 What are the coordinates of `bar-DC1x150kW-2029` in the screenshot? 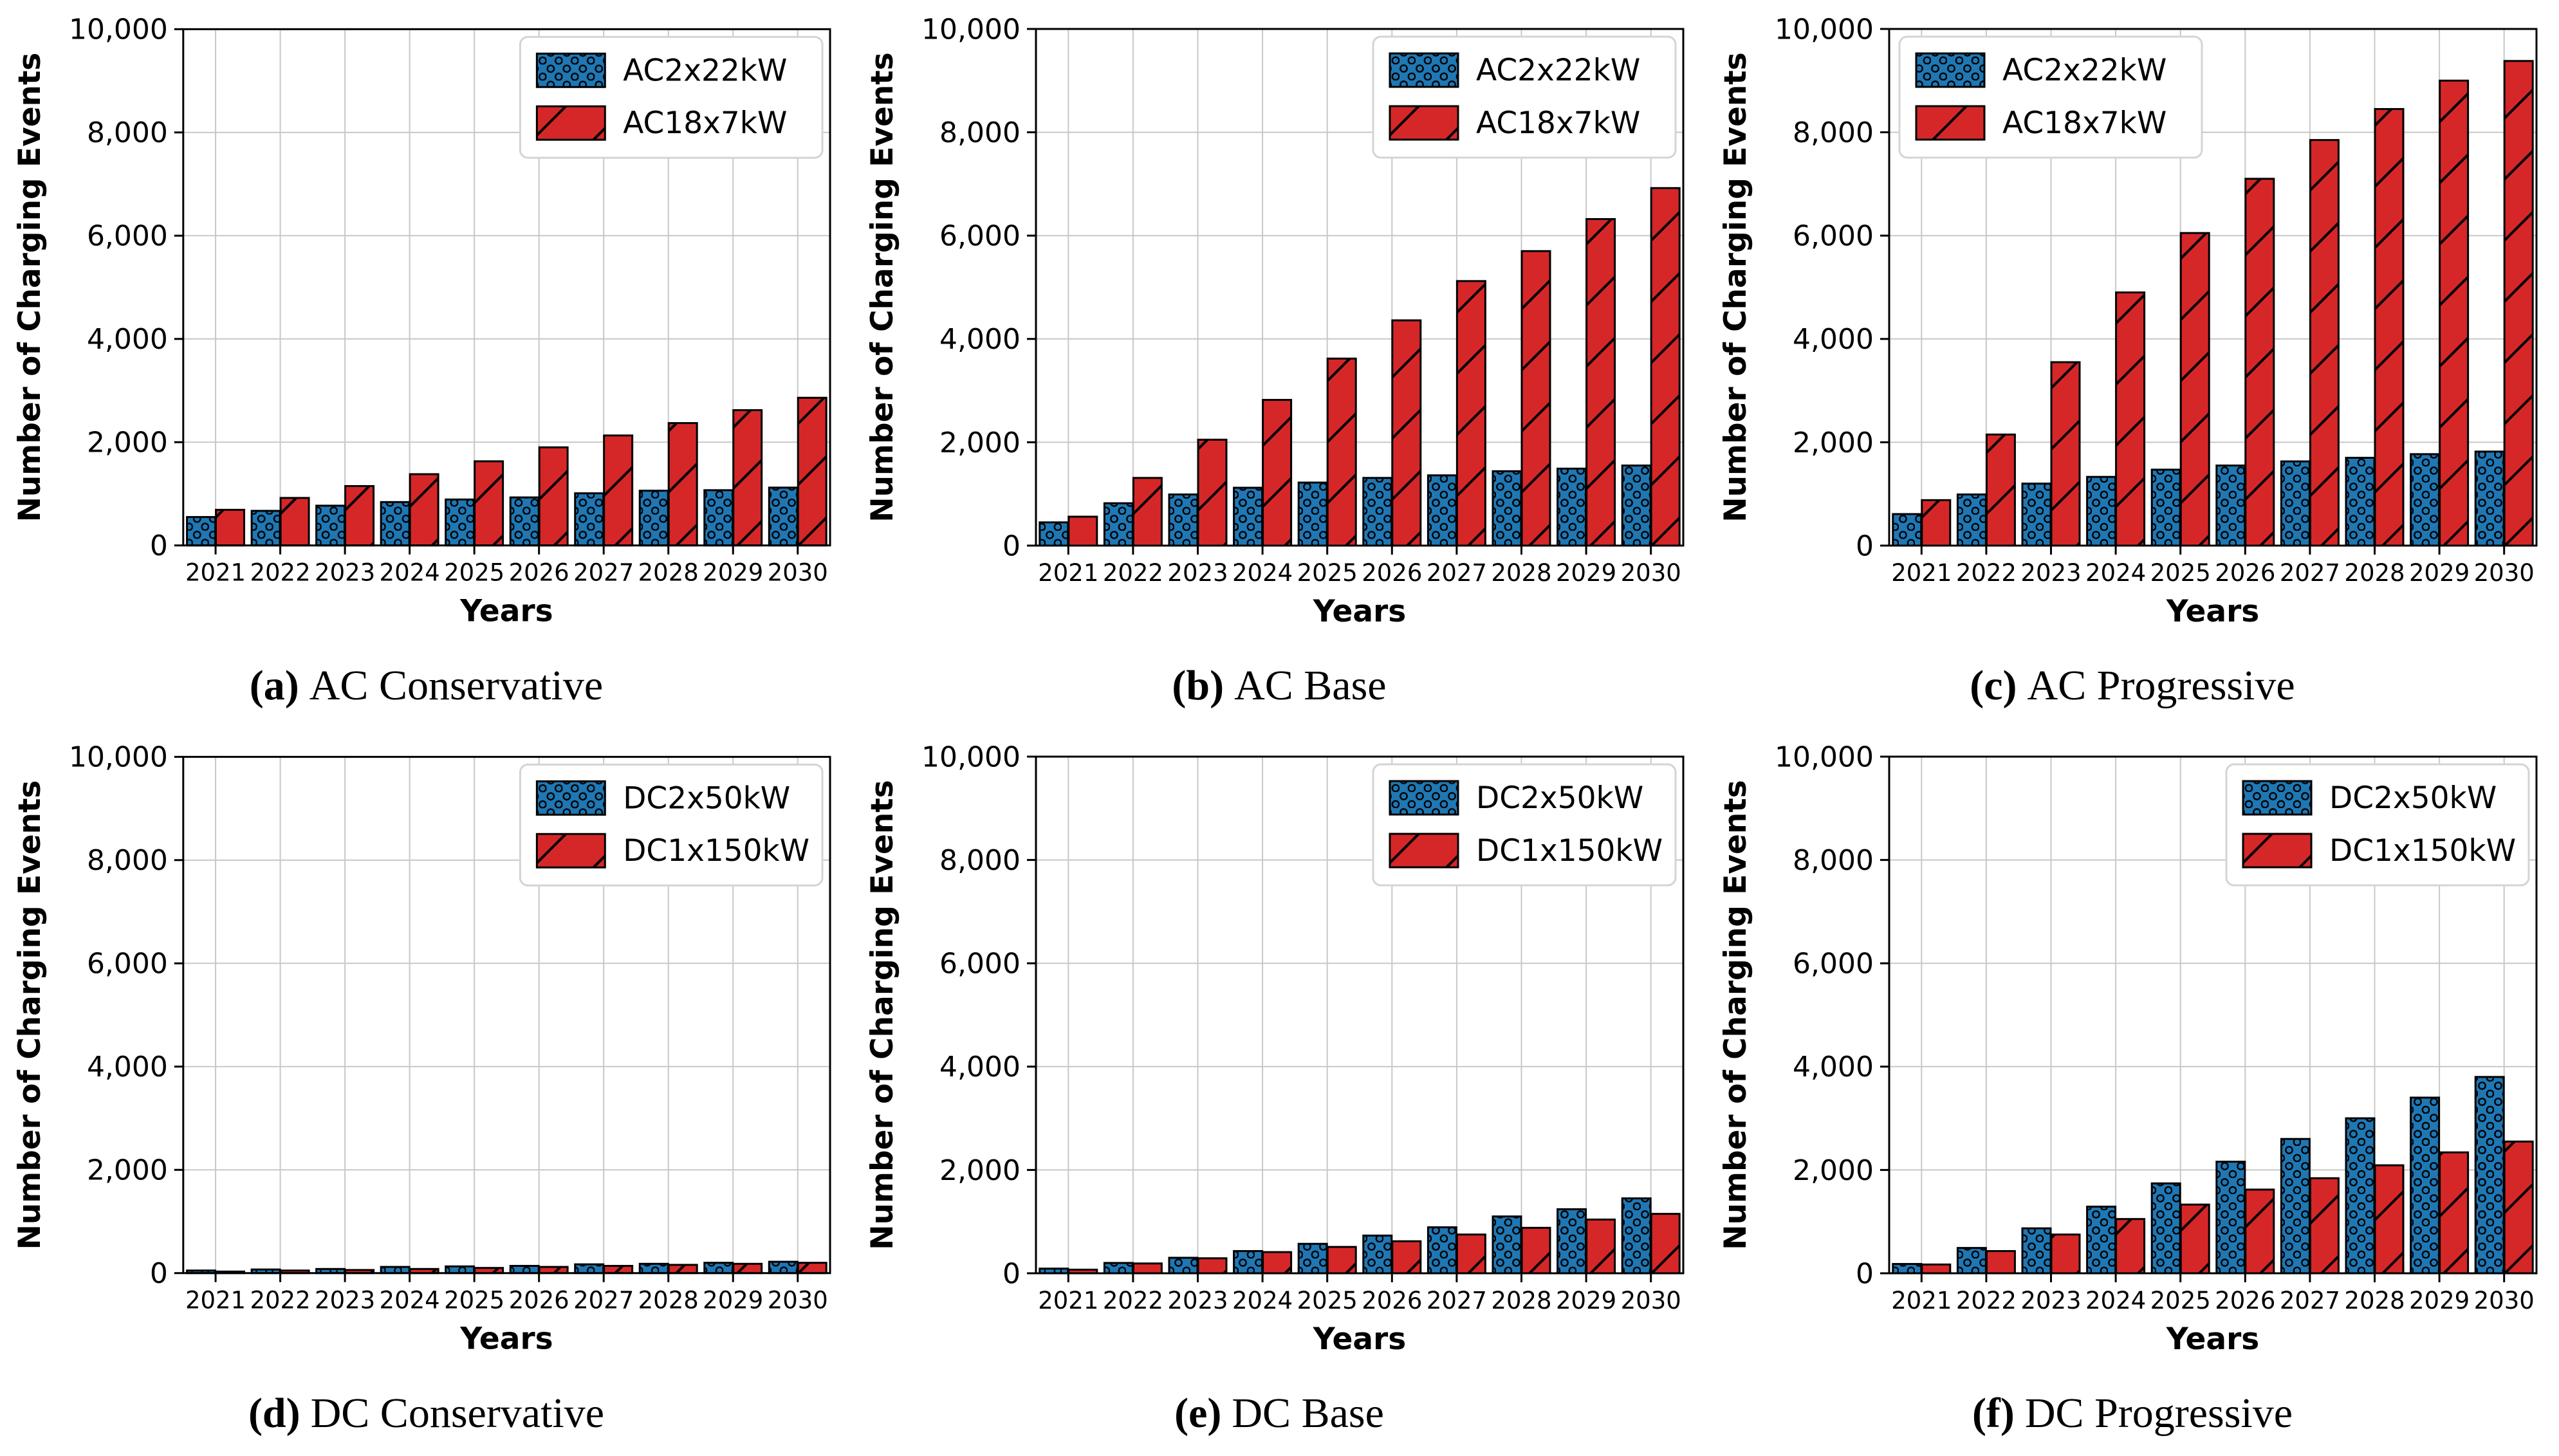 It's located at (1600, 1247).